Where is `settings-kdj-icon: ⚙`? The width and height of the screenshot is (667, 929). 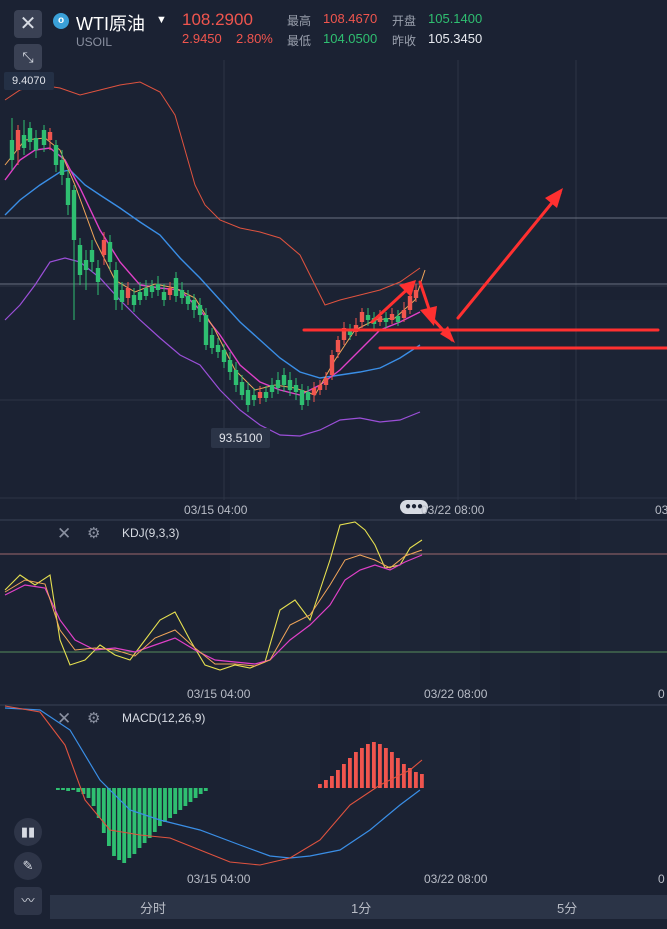 settings-kdj-icon: ⚙ is located at coordinates (94, 533).